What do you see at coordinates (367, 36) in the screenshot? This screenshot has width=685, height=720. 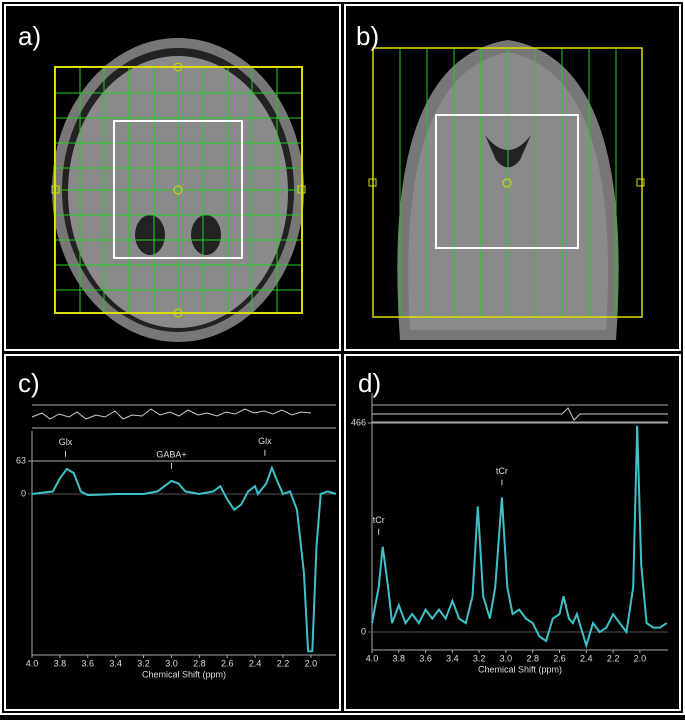 I see `panel-label: b)` at bounding box center [367, 36].